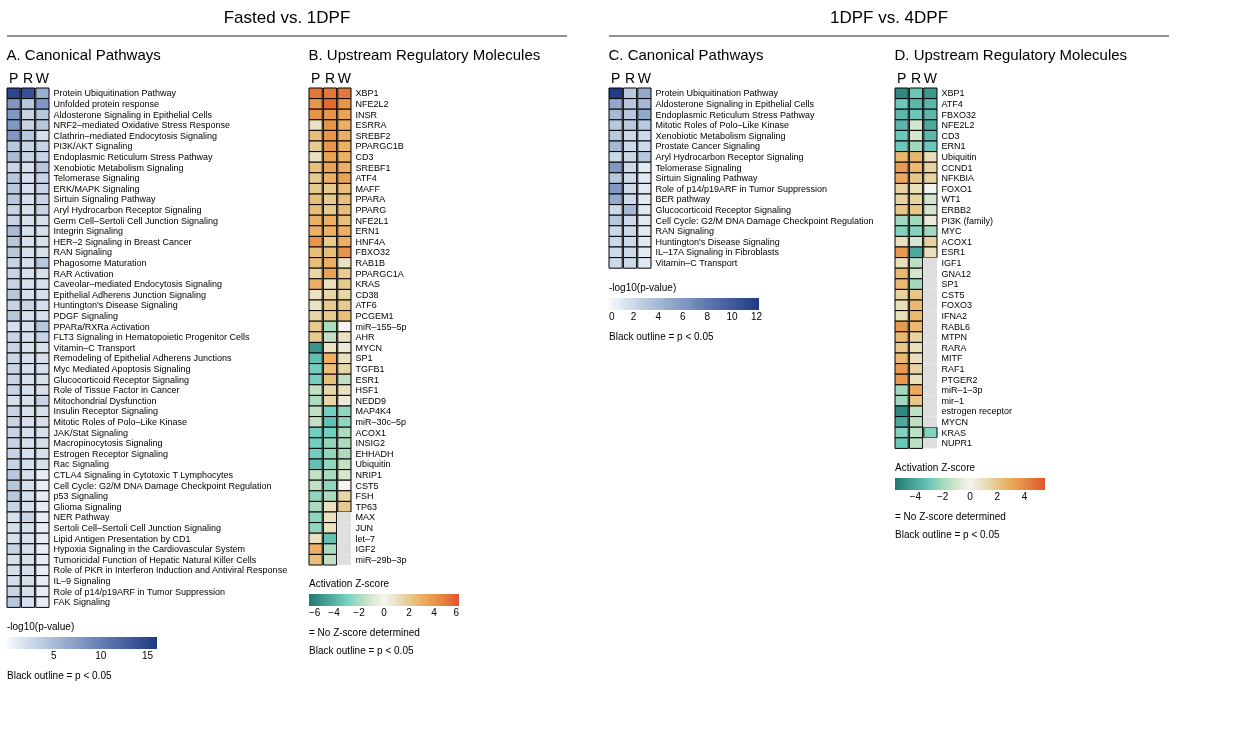  I want to click on y-tick-label: XBP1, so click(953, 93).